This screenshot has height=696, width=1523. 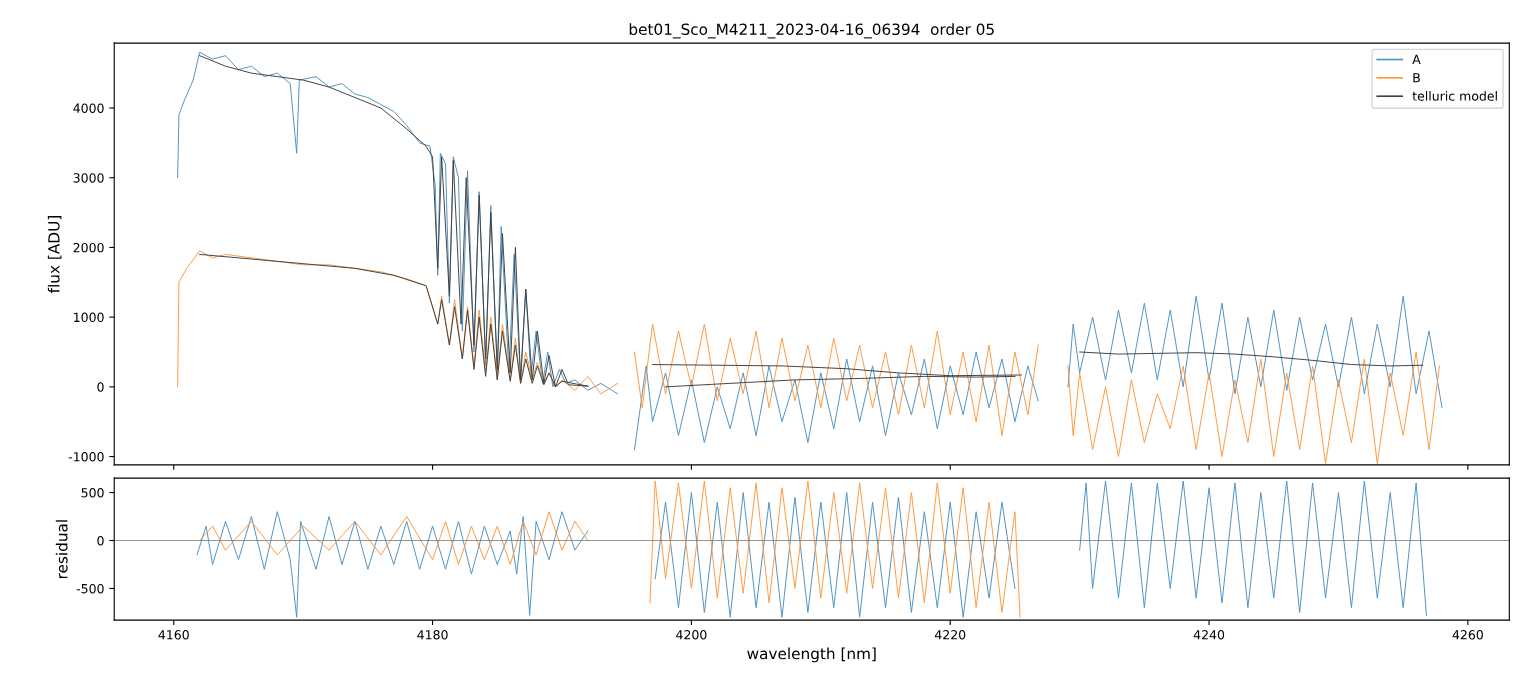 What do you see at coordinates (92, 493) in the screenshot?
I see `y-tick-label: 500` at bounding box center [92, 493].